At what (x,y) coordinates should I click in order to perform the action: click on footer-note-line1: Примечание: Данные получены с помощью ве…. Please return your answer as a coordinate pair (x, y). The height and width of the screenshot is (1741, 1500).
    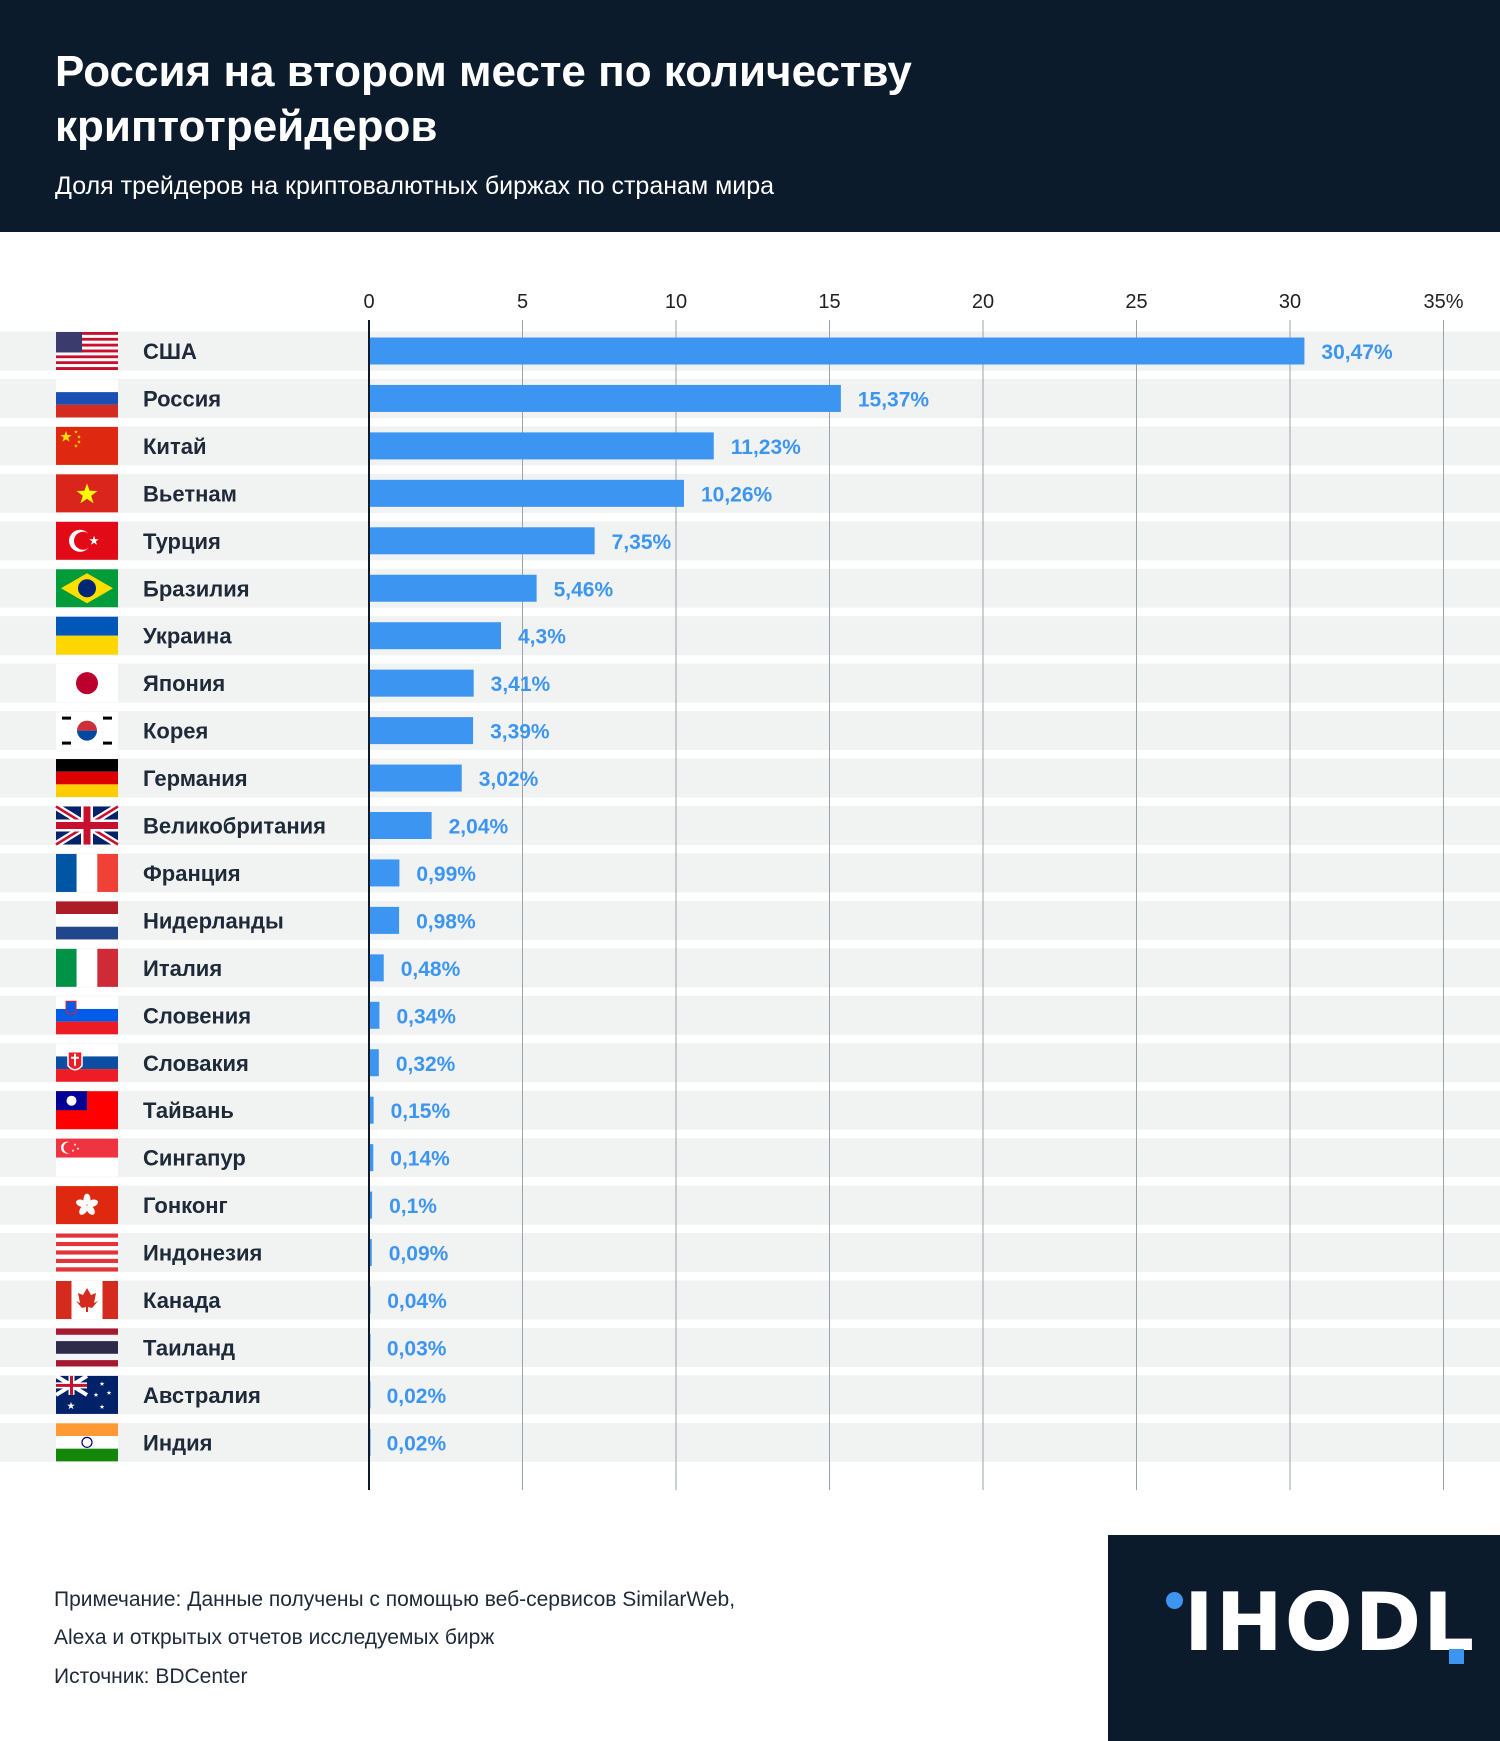
    Looking at the image, I should click on (395, 1599).